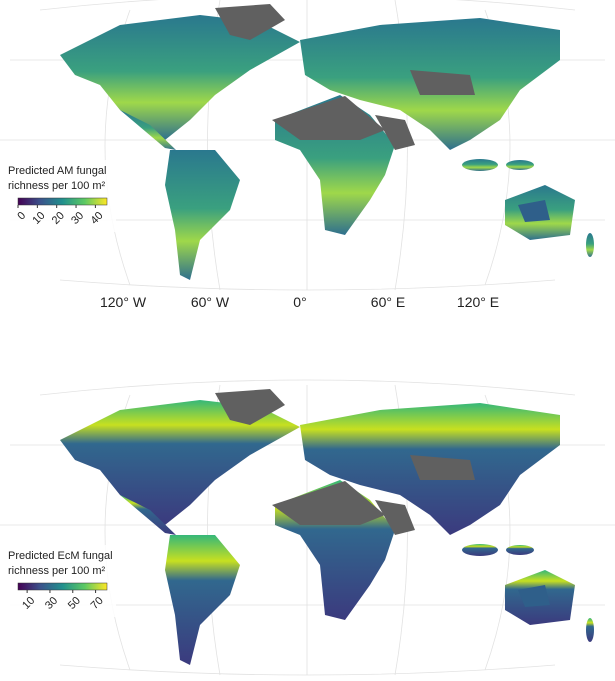 This screenshot has width=615, height=681. Describe the element at coordinates (210, 302) in the screenshot. I see `longitude-label: 60° W` at that location.